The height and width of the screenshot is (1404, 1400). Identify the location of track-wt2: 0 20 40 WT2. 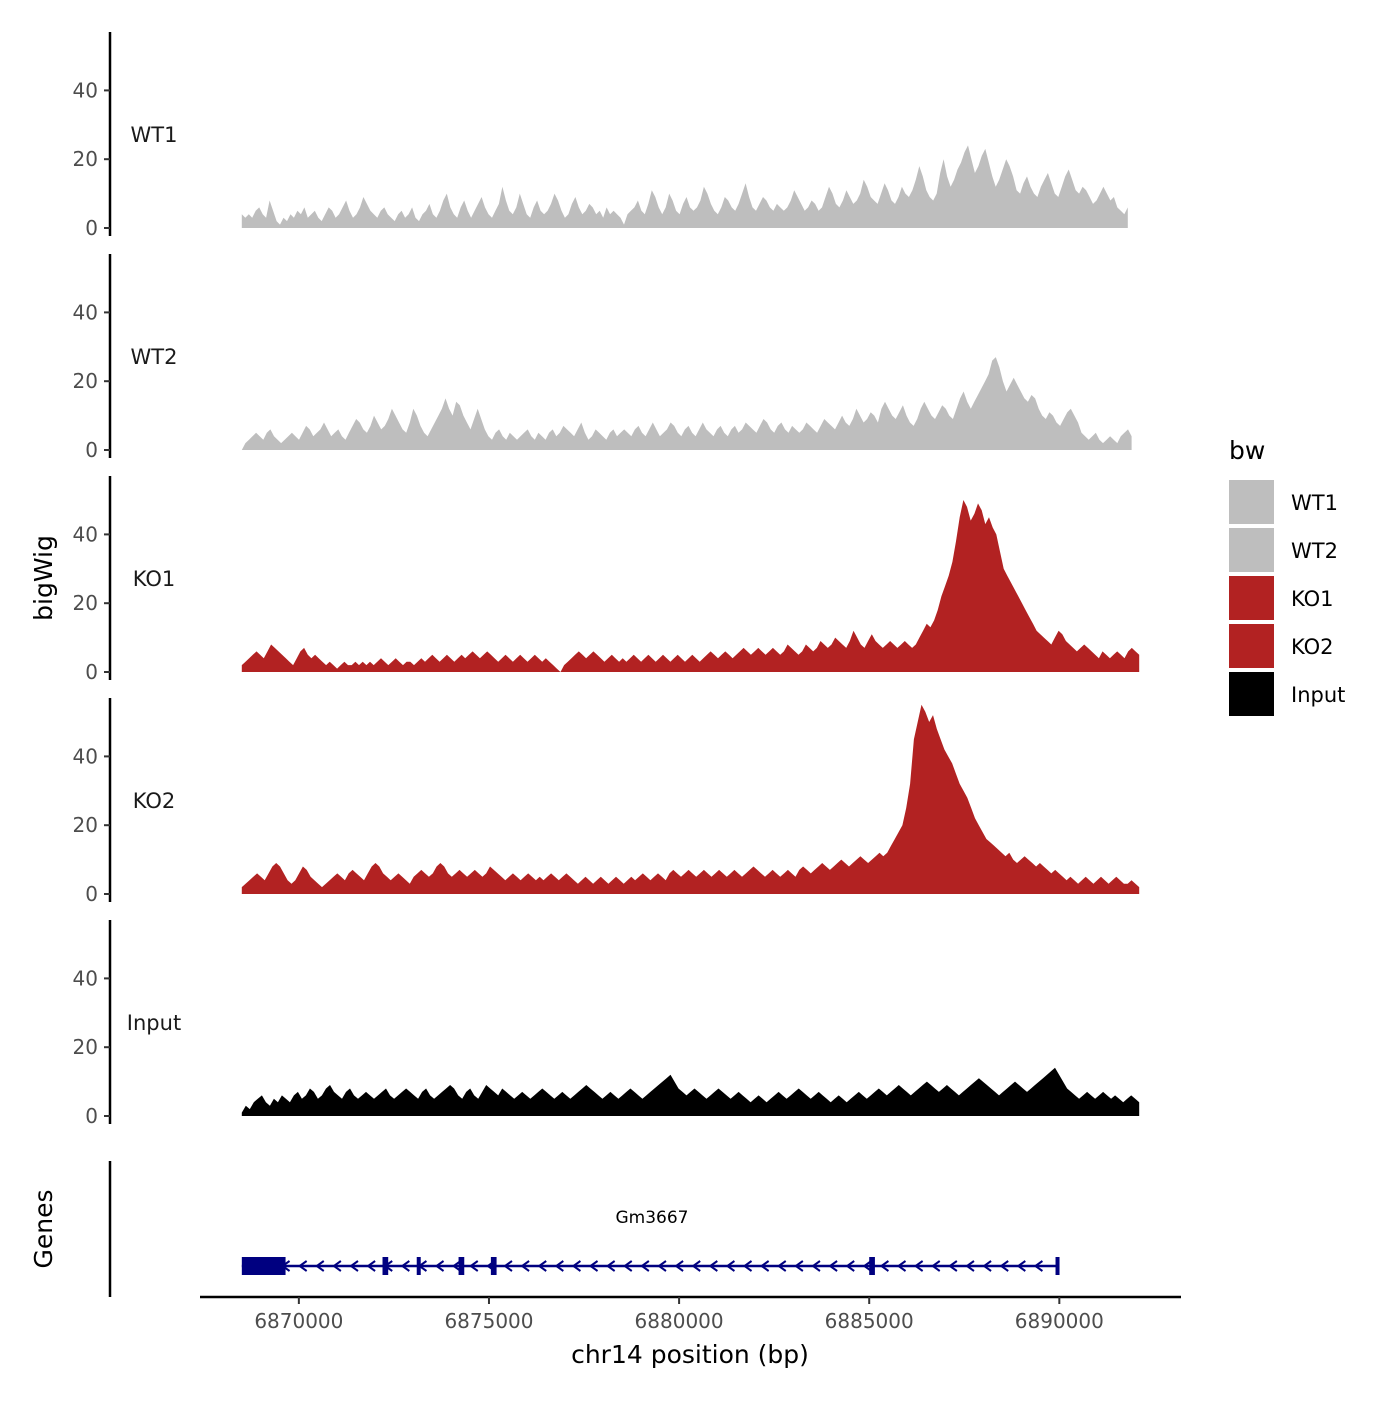
(602, 358).